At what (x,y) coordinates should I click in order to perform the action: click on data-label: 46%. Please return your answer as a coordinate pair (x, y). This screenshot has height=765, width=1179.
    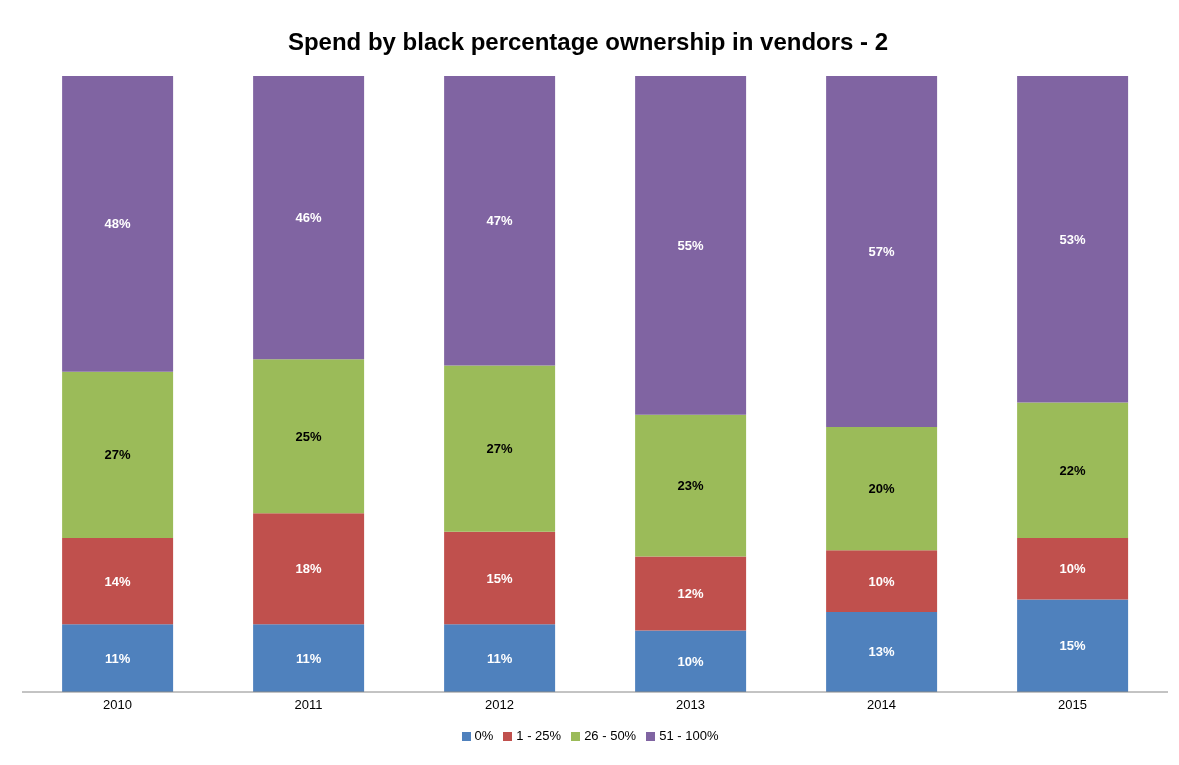
    Looking at the image, I should click on (309, 218).